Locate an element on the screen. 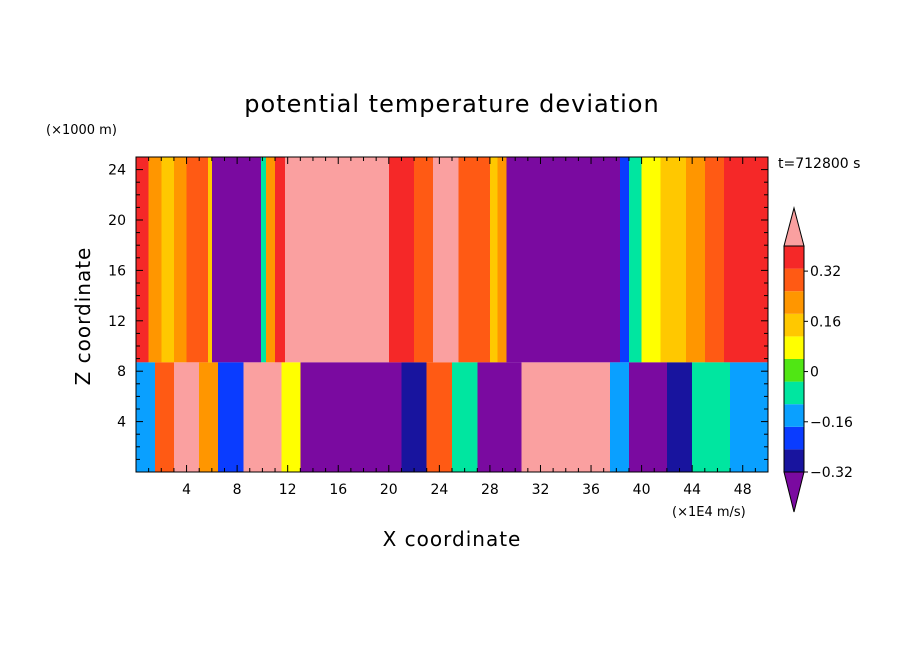 Image resolution: width=904 pixels, height=654 pixels. x-tick-label: 12 is located at coordinates (288, 490).